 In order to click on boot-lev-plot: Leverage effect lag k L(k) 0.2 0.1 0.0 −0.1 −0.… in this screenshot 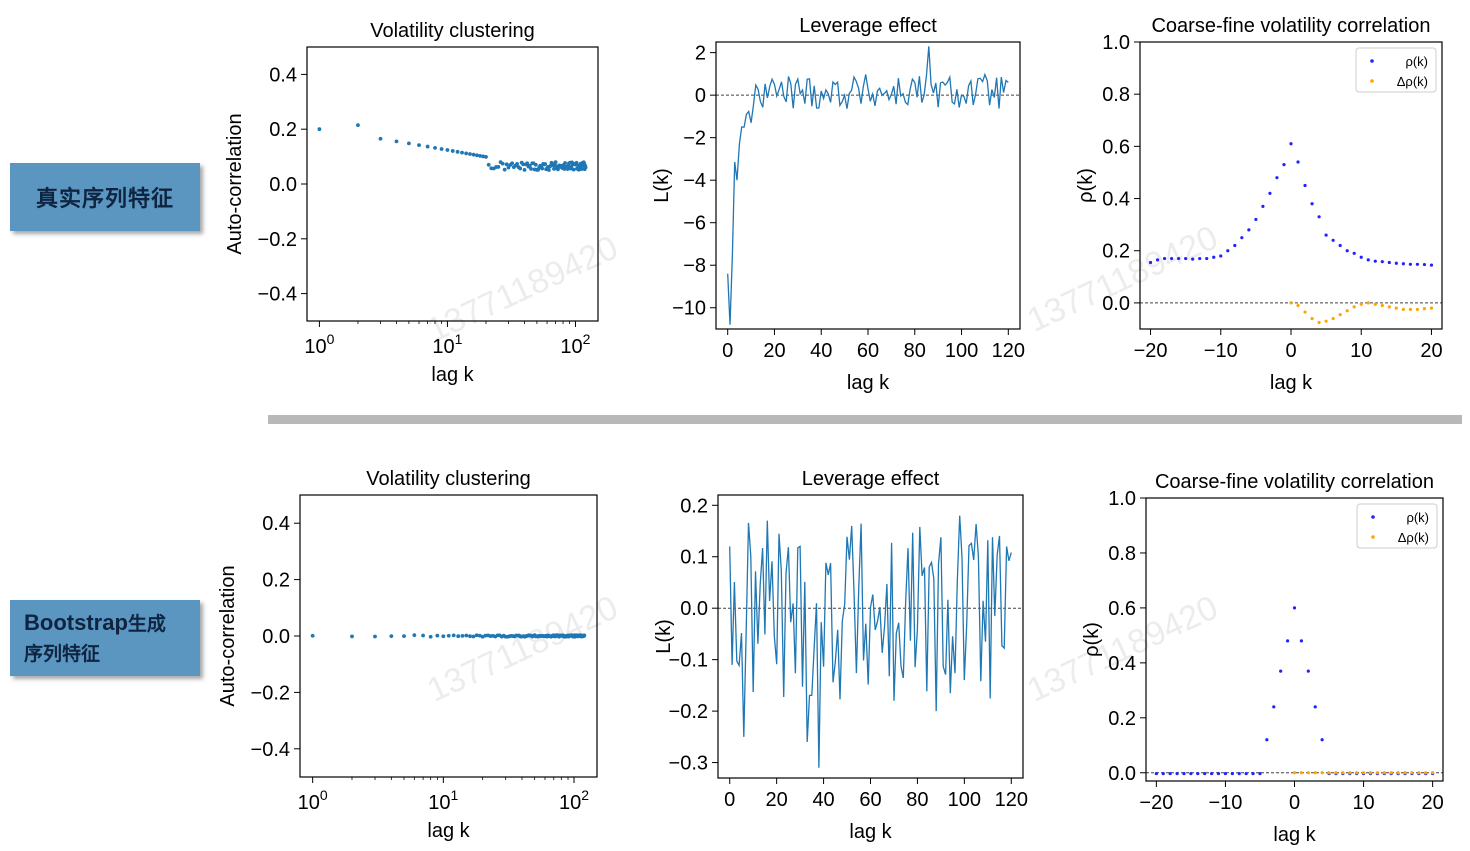, I will do `click(840, 655)`.